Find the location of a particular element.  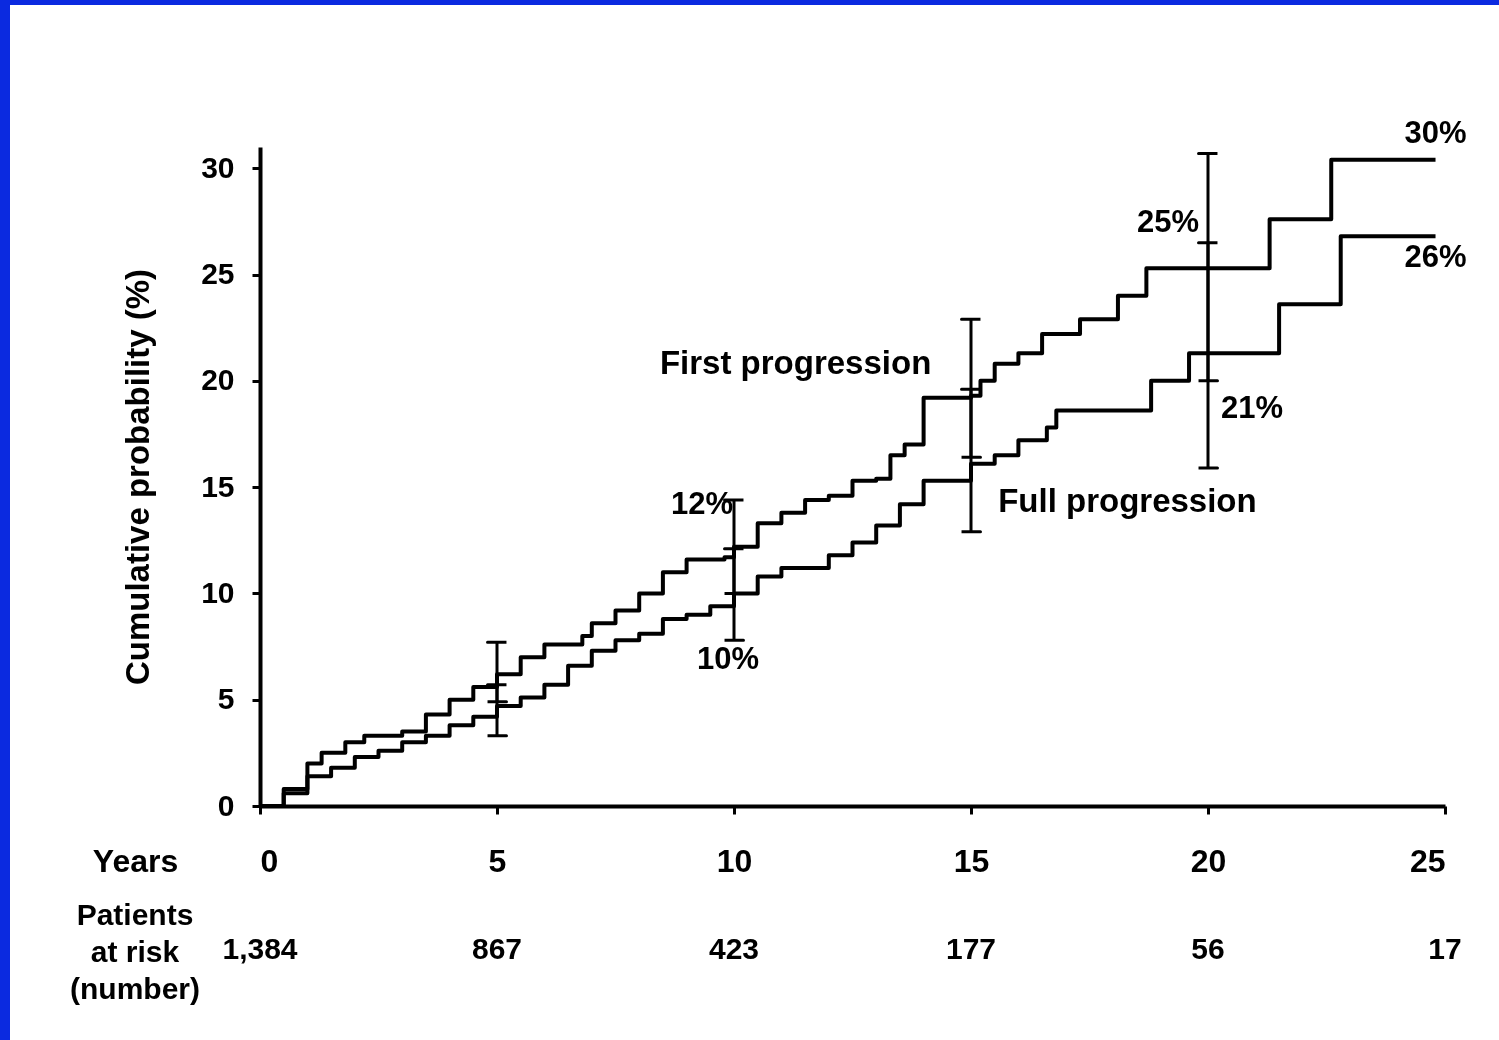

y-tick-label: 15 is located at coordinates (218, 486).